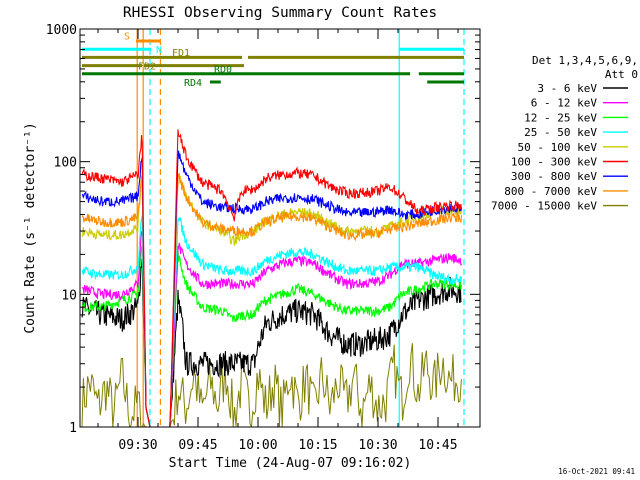 Image resolution: width=640 pixels, height=480 pixels. I want to click on legend-entry-label: 12 - 25 keV, so click(560, 117).